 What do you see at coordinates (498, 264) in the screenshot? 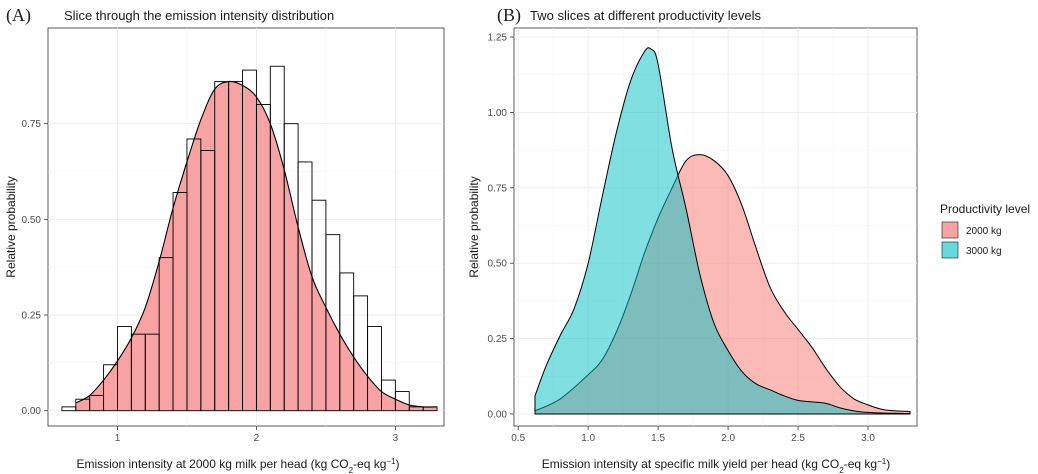
I see `panel-b-y-tick-label: 0.50` at bounding box center [498, 264].